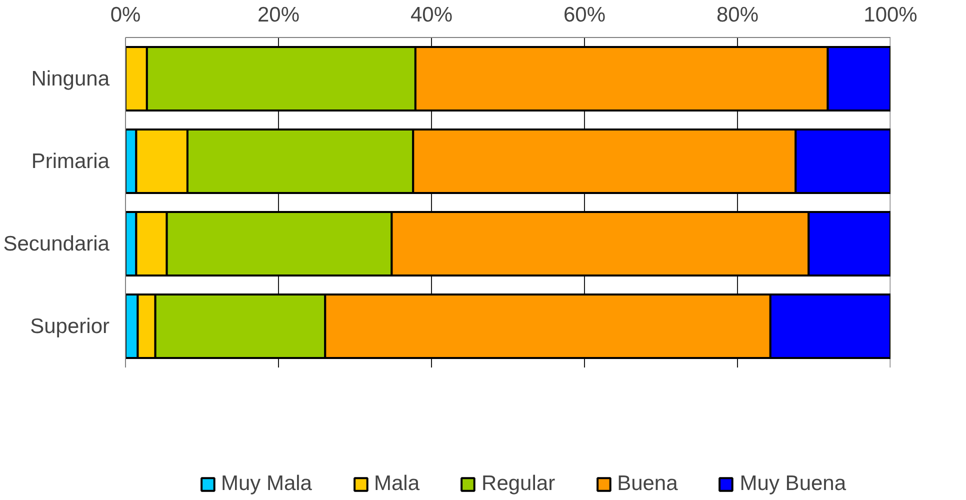  Describe the element at coordinates (737, 15) in the screenshot. I see `x-tick-label: 80%` at that location.